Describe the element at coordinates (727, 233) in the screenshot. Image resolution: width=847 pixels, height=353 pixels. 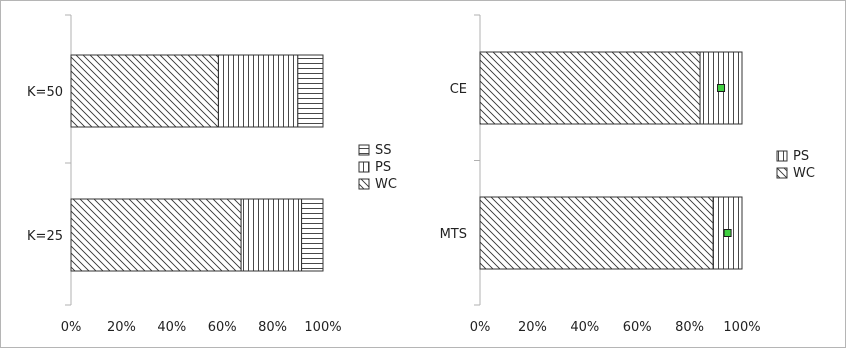
I see `marker-mts` at that location.